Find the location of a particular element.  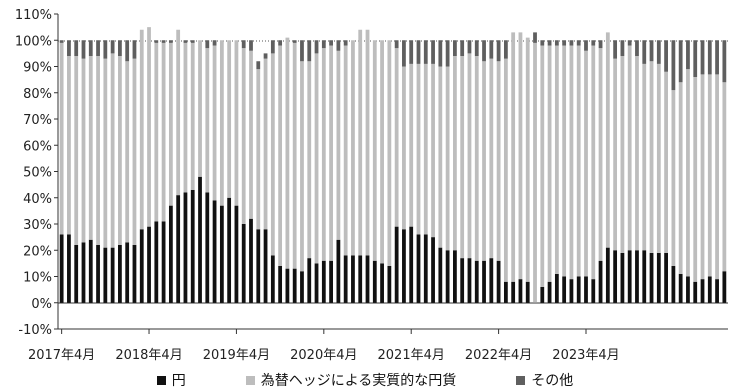

y-tick-label: 50% is located at coordinates (37, 173).